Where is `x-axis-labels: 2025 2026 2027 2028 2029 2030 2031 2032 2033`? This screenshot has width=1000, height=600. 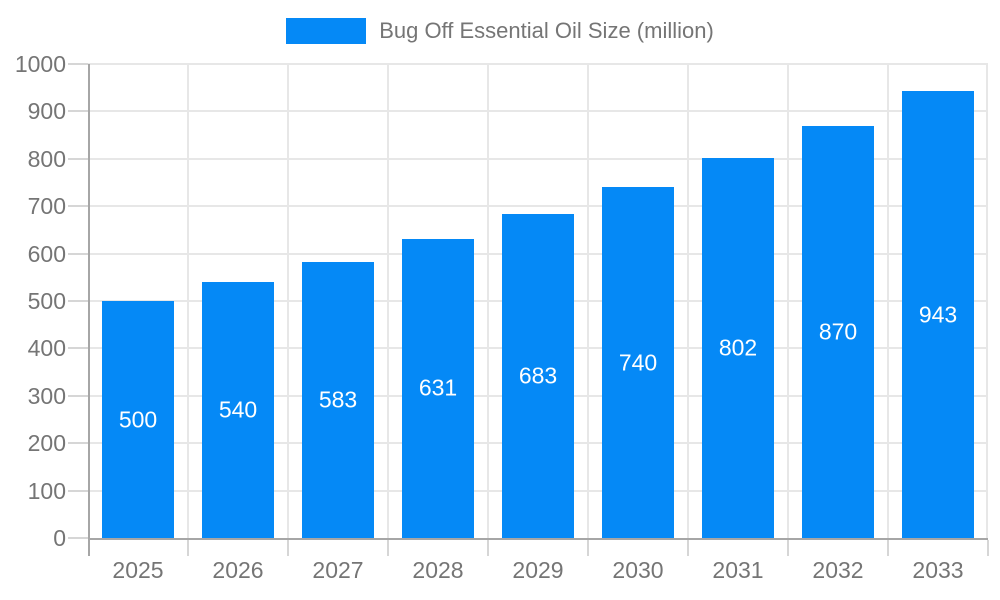 x-axis-labels: 2025 2026 2027 2028 2029 2030 2031 2032 2033 is located at coordinates (538, 572).